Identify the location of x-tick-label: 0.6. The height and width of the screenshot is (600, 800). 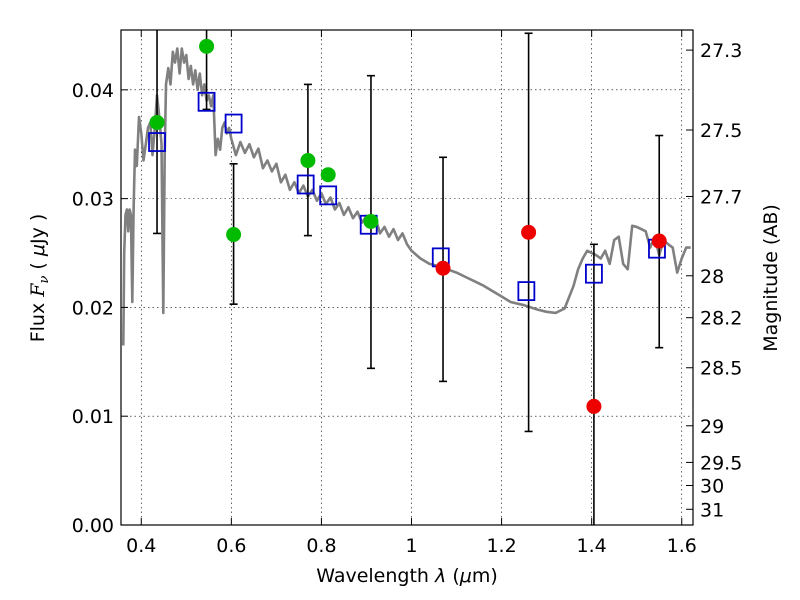
(231, 546).